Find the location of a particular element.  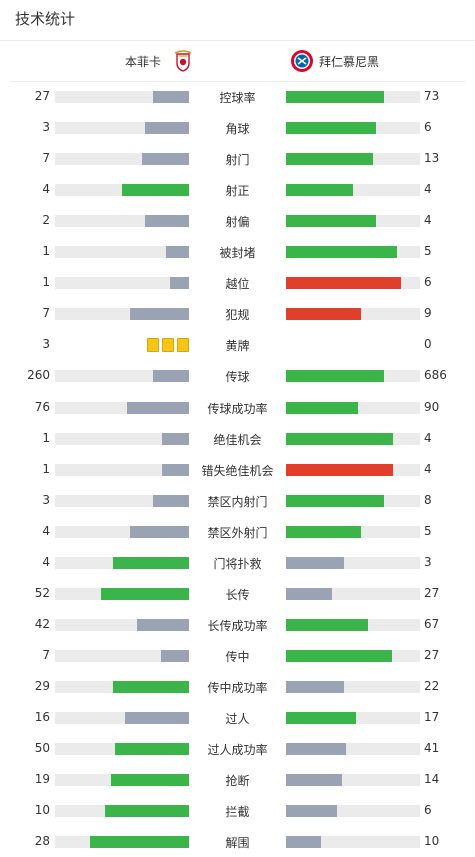

home-value: 3 is located at coordinates (46, 344).